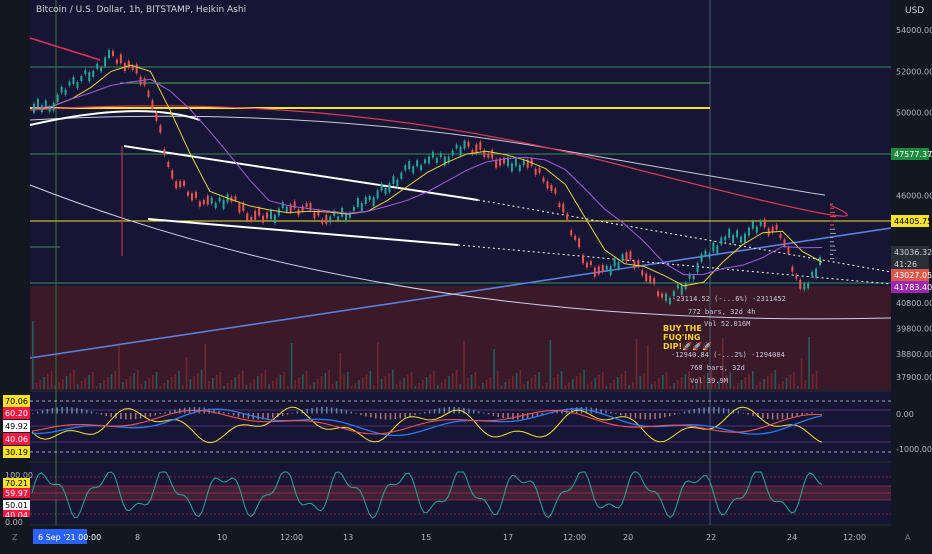 This screenshot has width=932, height=554. What do you see at coordinates (914, 354) in the screenshot?
I see `price-tick-label: 38800.00` at bounding box center [914, 354].